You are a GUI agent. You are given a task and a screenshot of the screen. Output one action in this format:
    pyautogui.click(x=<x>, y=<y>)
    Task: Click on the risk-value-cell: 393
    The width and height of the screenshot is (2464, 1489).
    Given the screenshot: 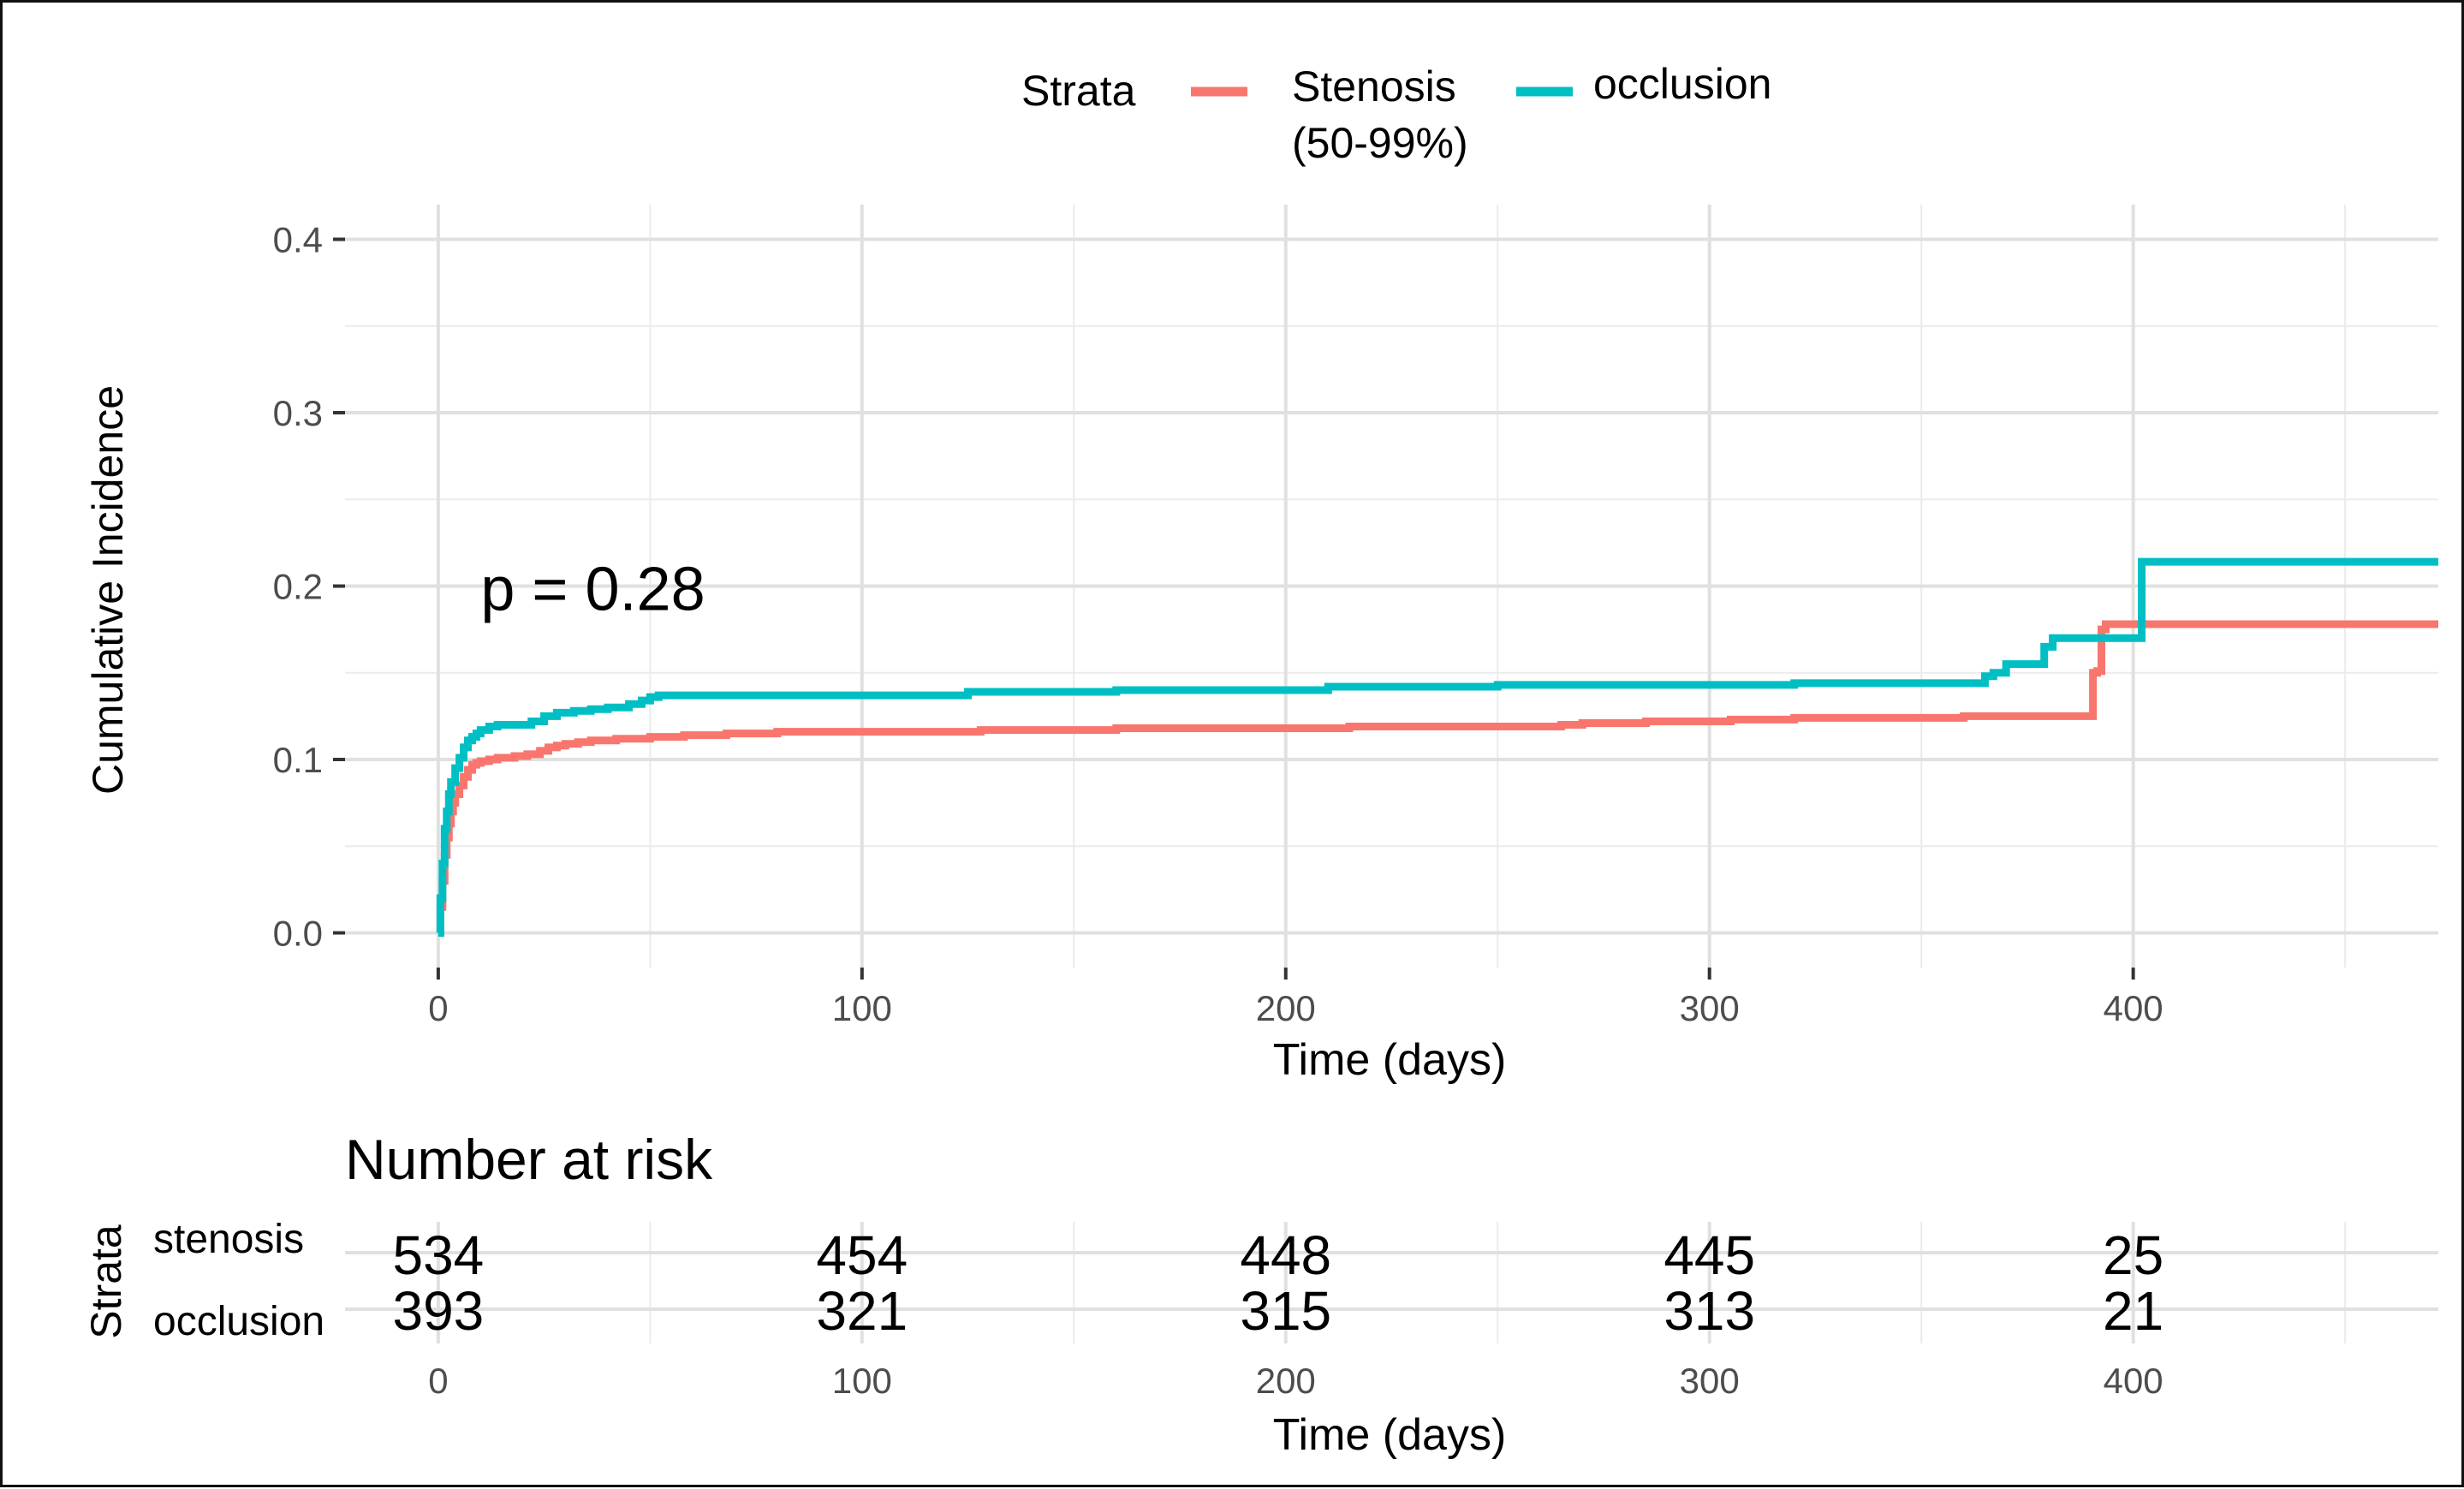 What is the action you would take?
    pyautogui.click(x=438, y=1311)
    